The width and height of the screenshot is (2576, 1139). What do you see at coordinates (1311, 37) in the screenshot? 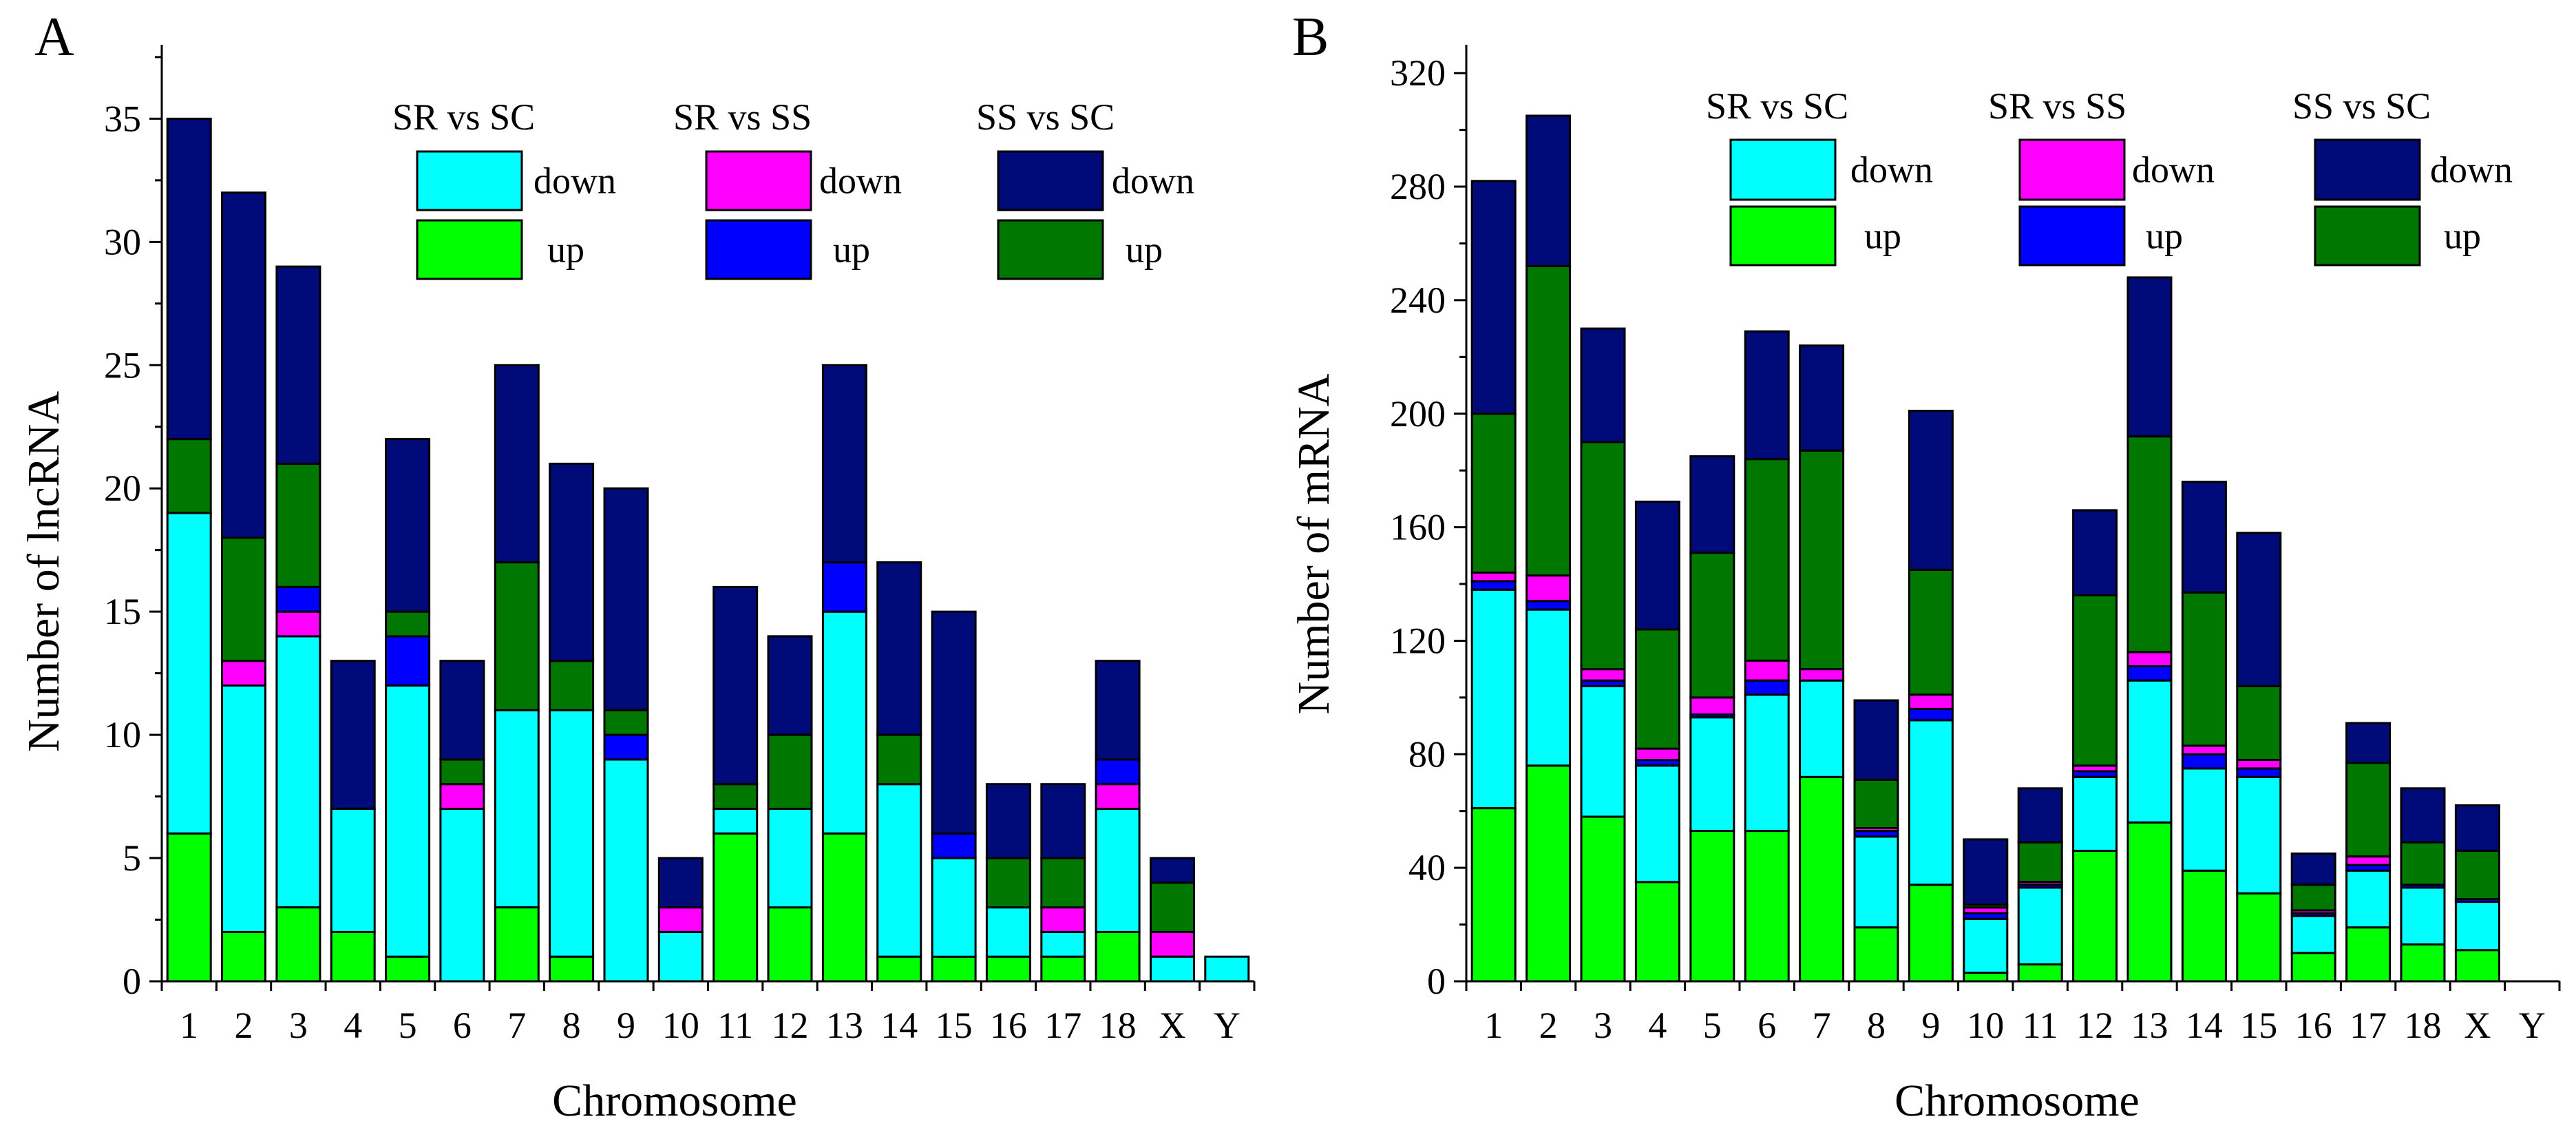
I see `panel-label: B` at bounding box center [1311, 37].